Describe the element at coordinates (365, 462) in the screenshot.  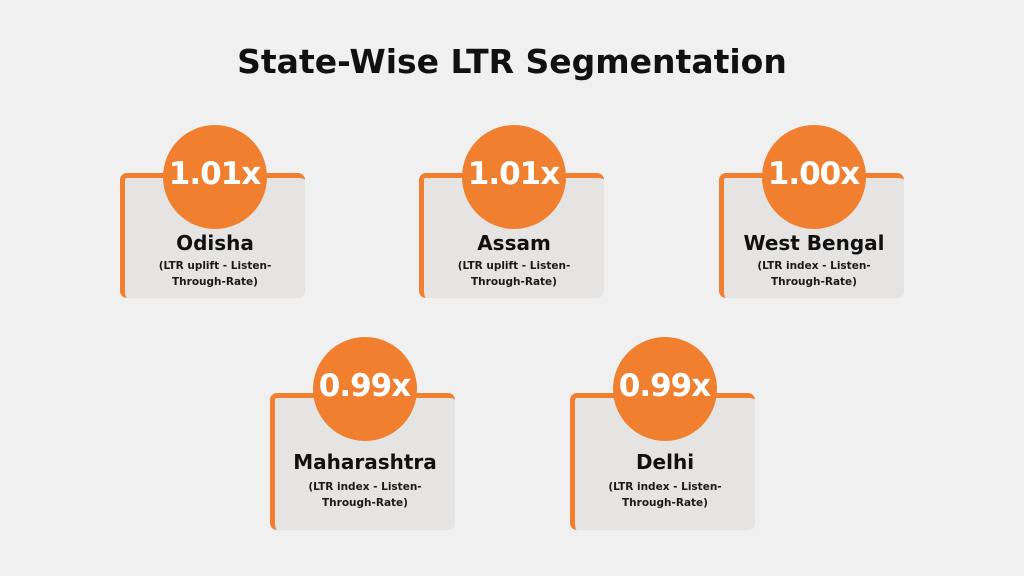
I see `state-name: Maharashtra` at that location.